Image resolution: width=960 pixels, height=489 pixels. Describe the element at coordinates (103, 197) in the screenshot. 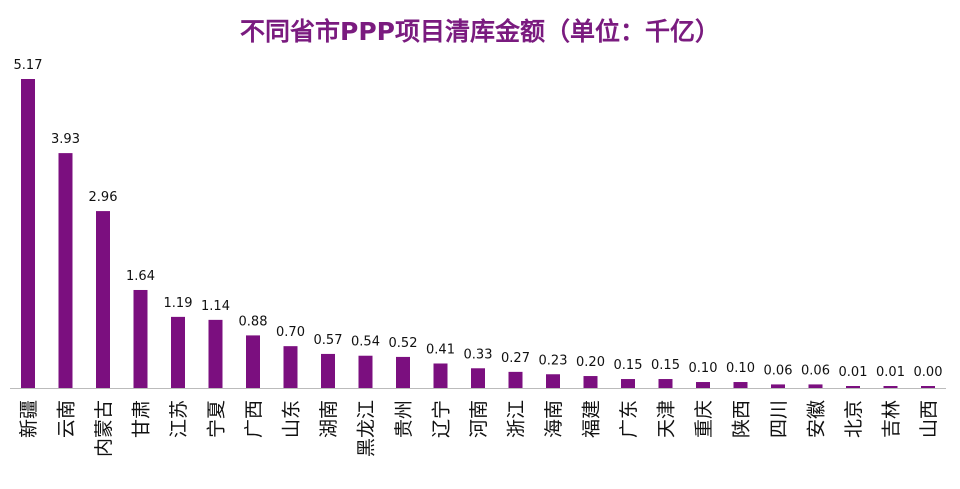

I see `data-label: 2.96` at that location.